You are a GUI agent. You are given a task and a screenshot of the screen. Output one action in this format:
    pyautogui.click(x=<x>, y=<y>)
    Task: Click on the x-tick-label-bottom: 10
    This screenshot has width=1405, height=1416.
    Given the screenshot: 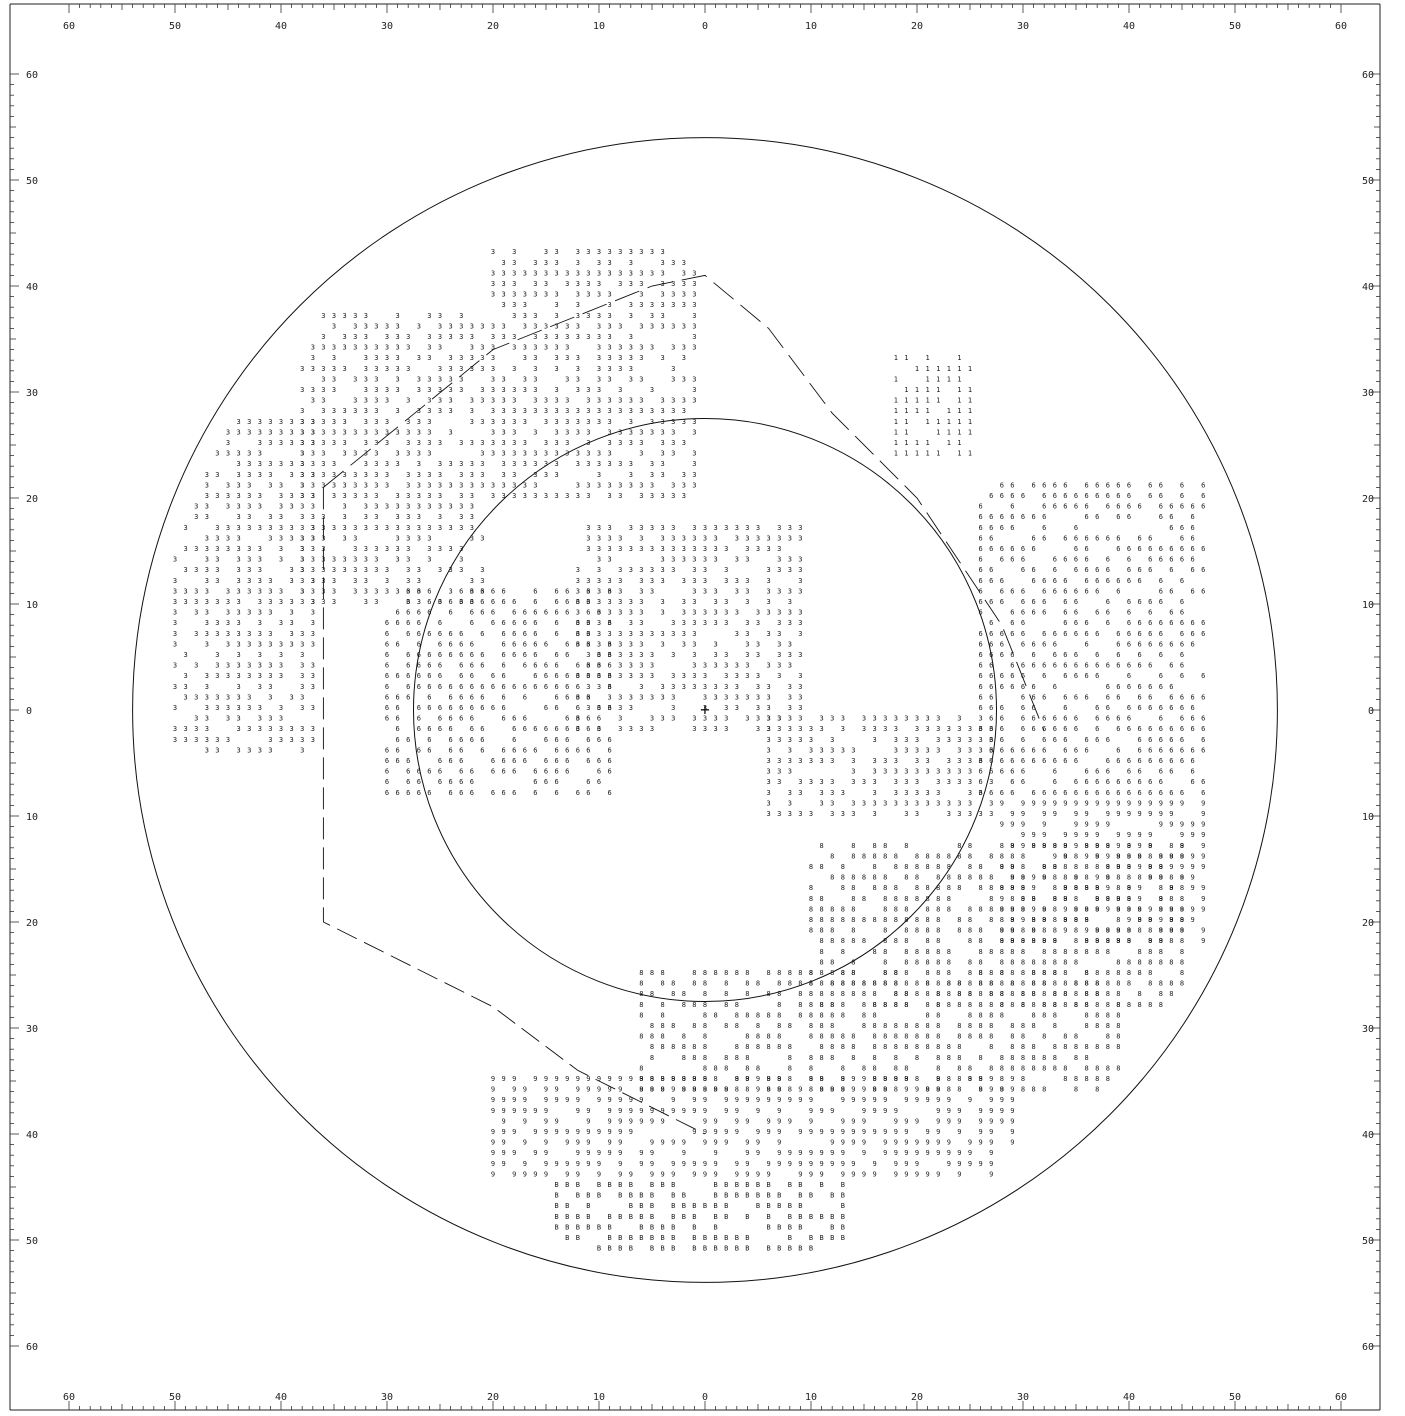 What is the action you would take?
    pyautogui.click(x=811, y=1397)
    